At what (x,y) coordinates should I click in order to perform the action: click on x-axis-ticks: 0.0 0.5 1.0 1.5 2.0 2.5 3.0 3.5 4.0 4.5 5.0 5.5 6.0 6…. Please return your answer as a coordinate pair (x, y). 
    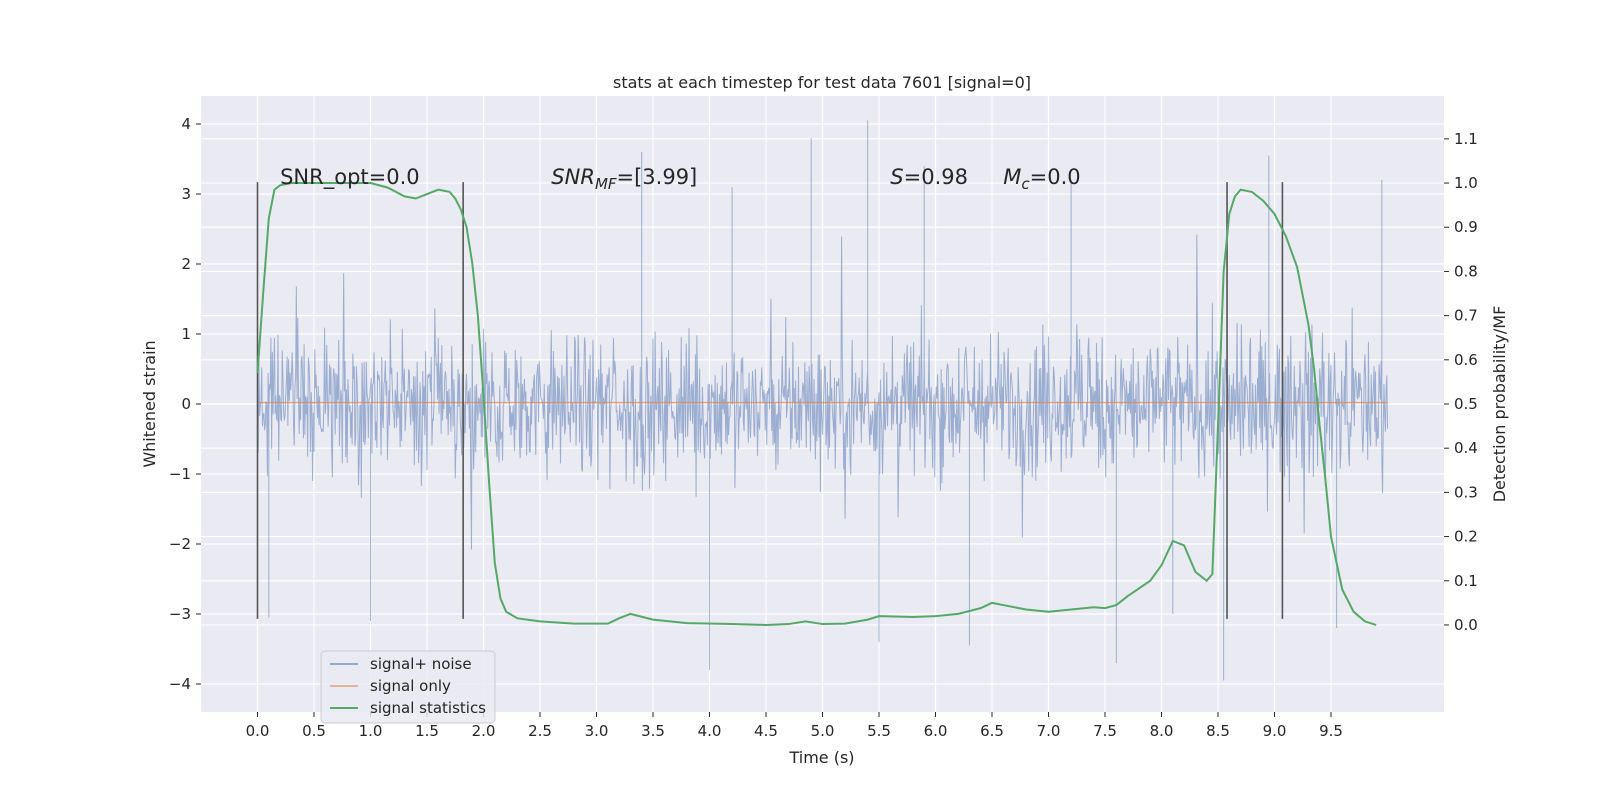
    Looking at the image, I should click on (794, 726).